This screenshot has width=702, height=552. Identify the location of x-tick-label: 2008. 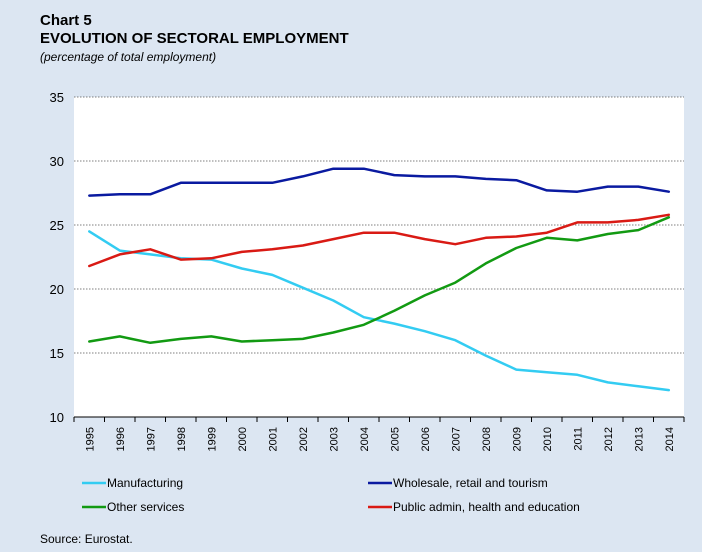
(487, 439).